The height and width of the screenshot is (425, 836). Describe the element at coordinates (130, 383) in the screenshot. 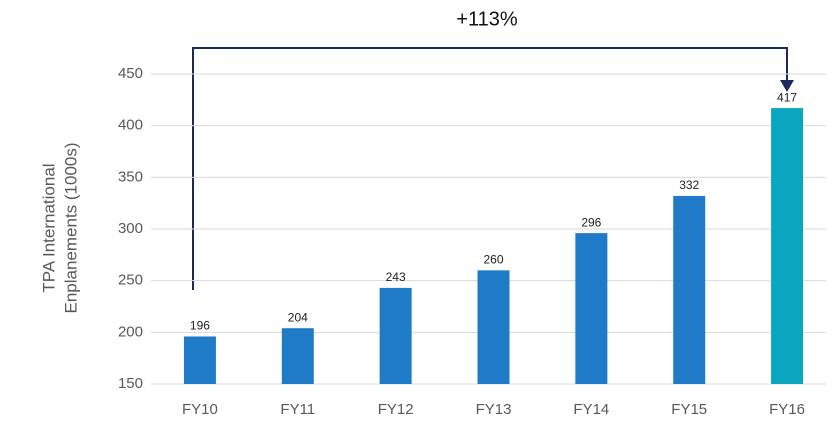

I see `y-tick-label: 150` at that location.